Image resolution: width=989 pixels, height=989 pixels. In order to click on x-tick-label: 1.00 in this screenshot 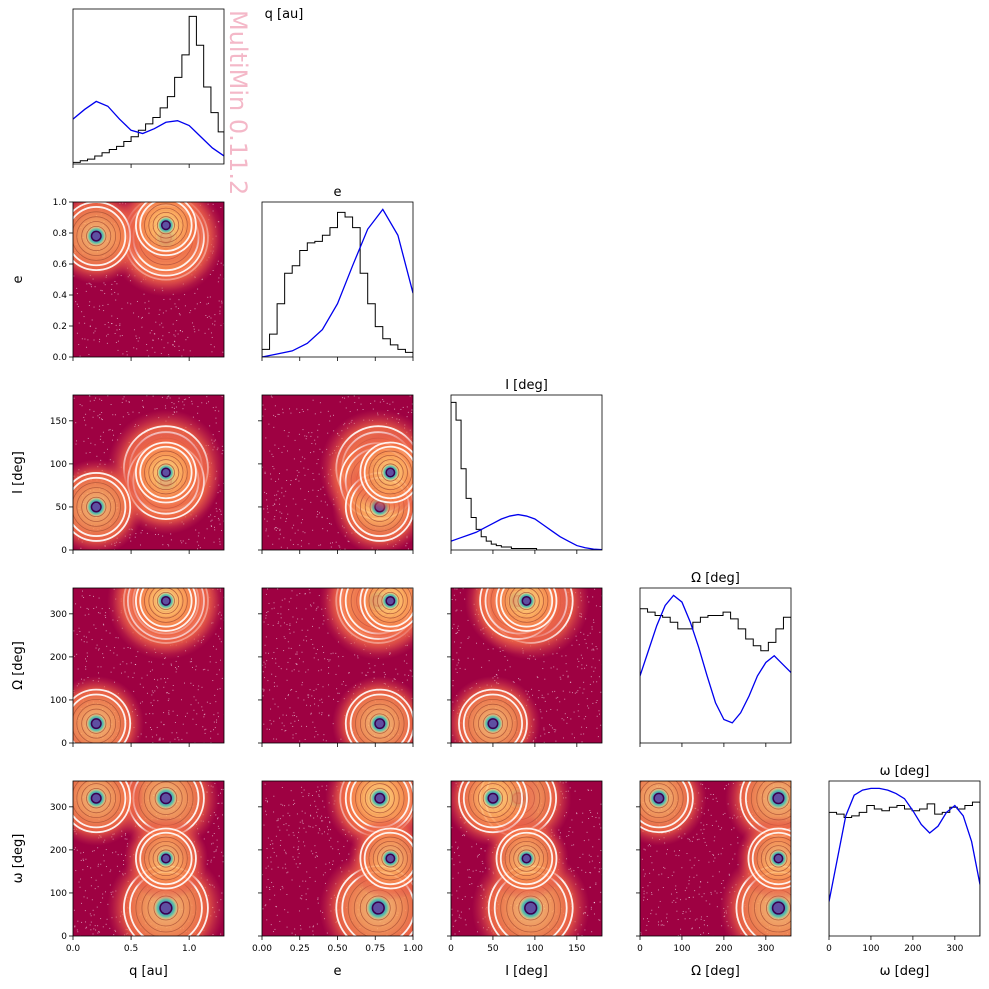, I will do `click(413, 949)`.